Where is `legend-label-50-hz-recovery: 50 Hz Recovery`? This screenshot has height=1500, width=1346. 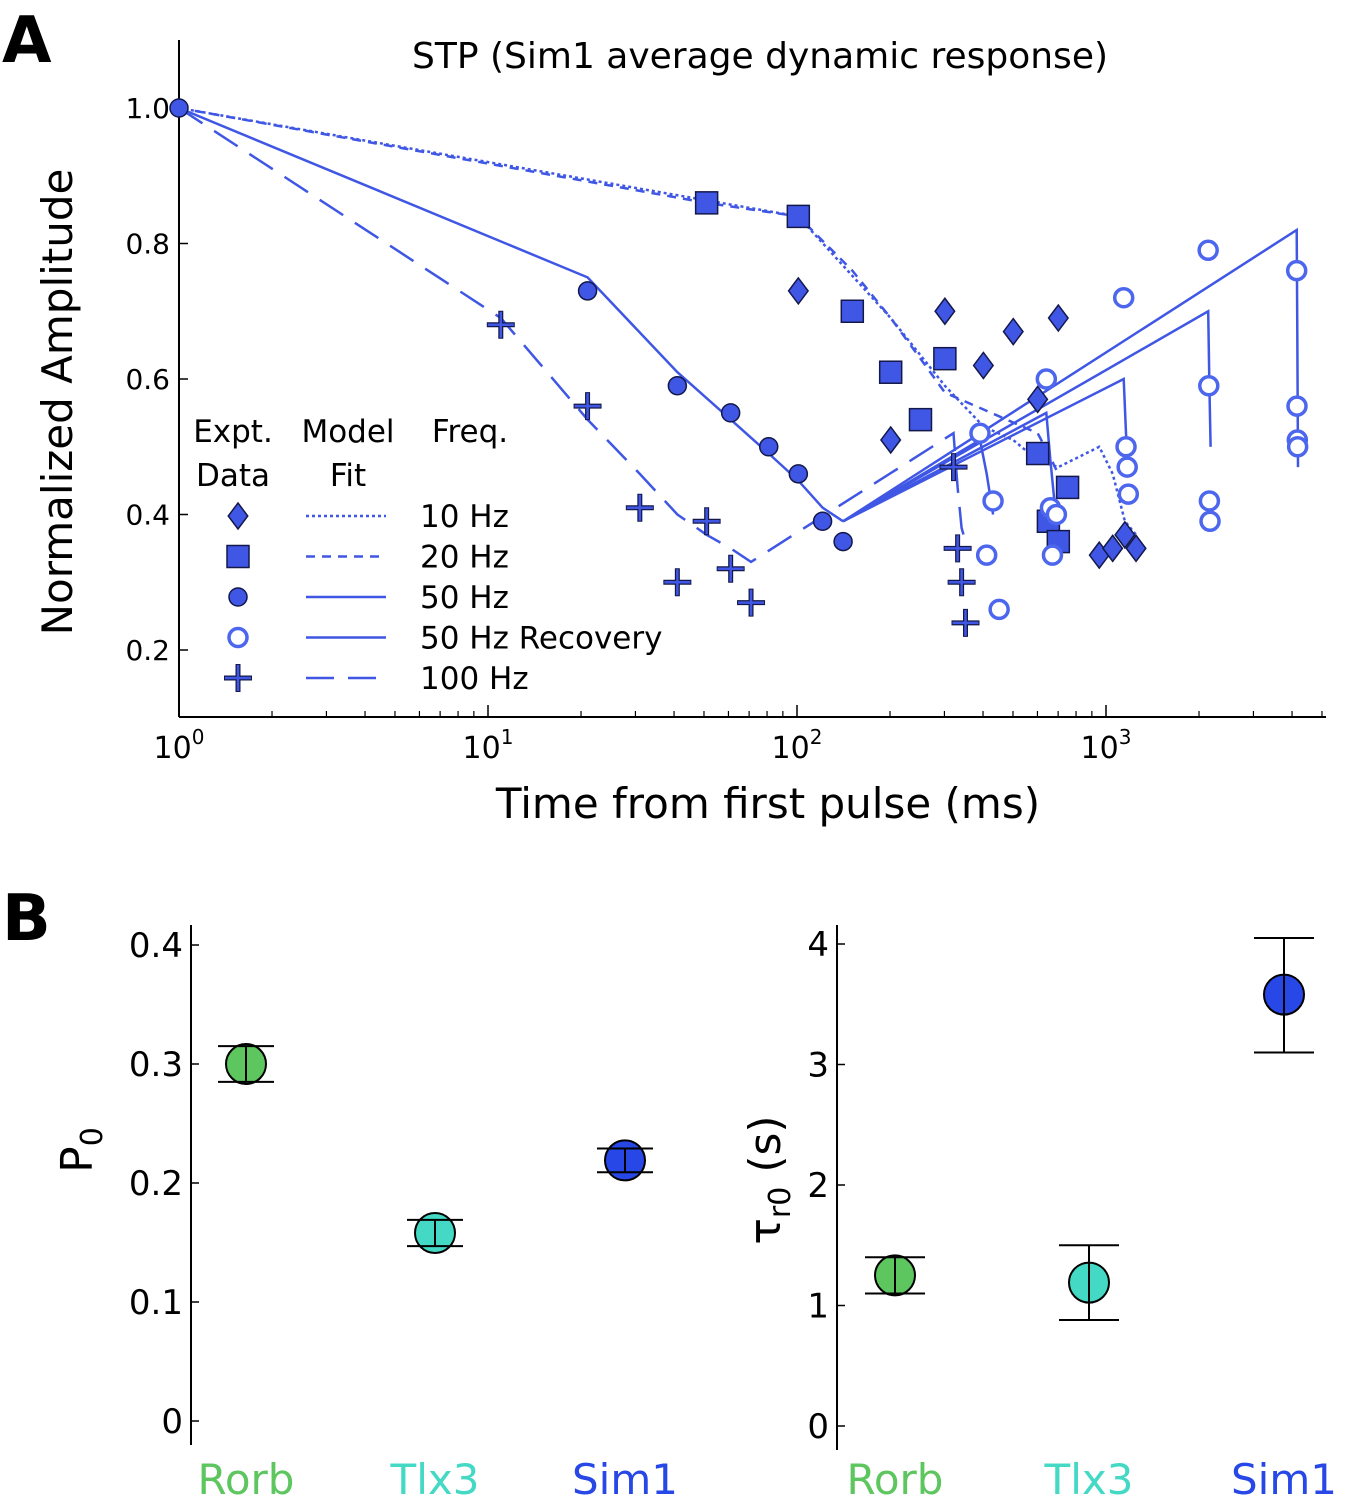
legend-label-50-hz-recovery: 50 Hz Recovery is located at coordinates (541, 639).